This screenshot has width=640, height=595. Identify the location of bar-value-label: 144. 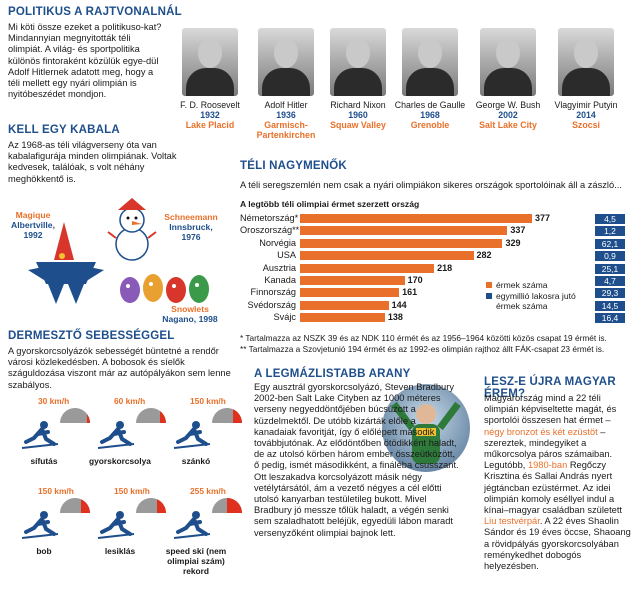
(399, 304).